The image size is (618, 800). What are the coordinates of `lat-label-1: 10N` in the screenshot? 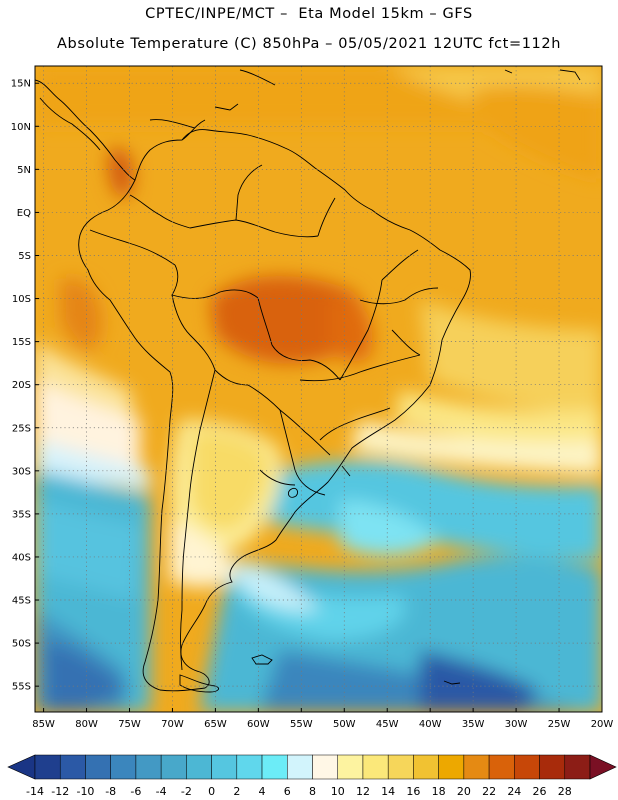 It's located at (21, 127).